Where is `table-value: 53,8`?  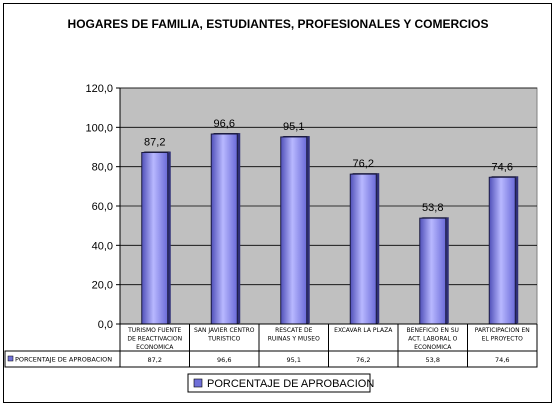
table-value: 53,8 is located at coordinates (433, 360).